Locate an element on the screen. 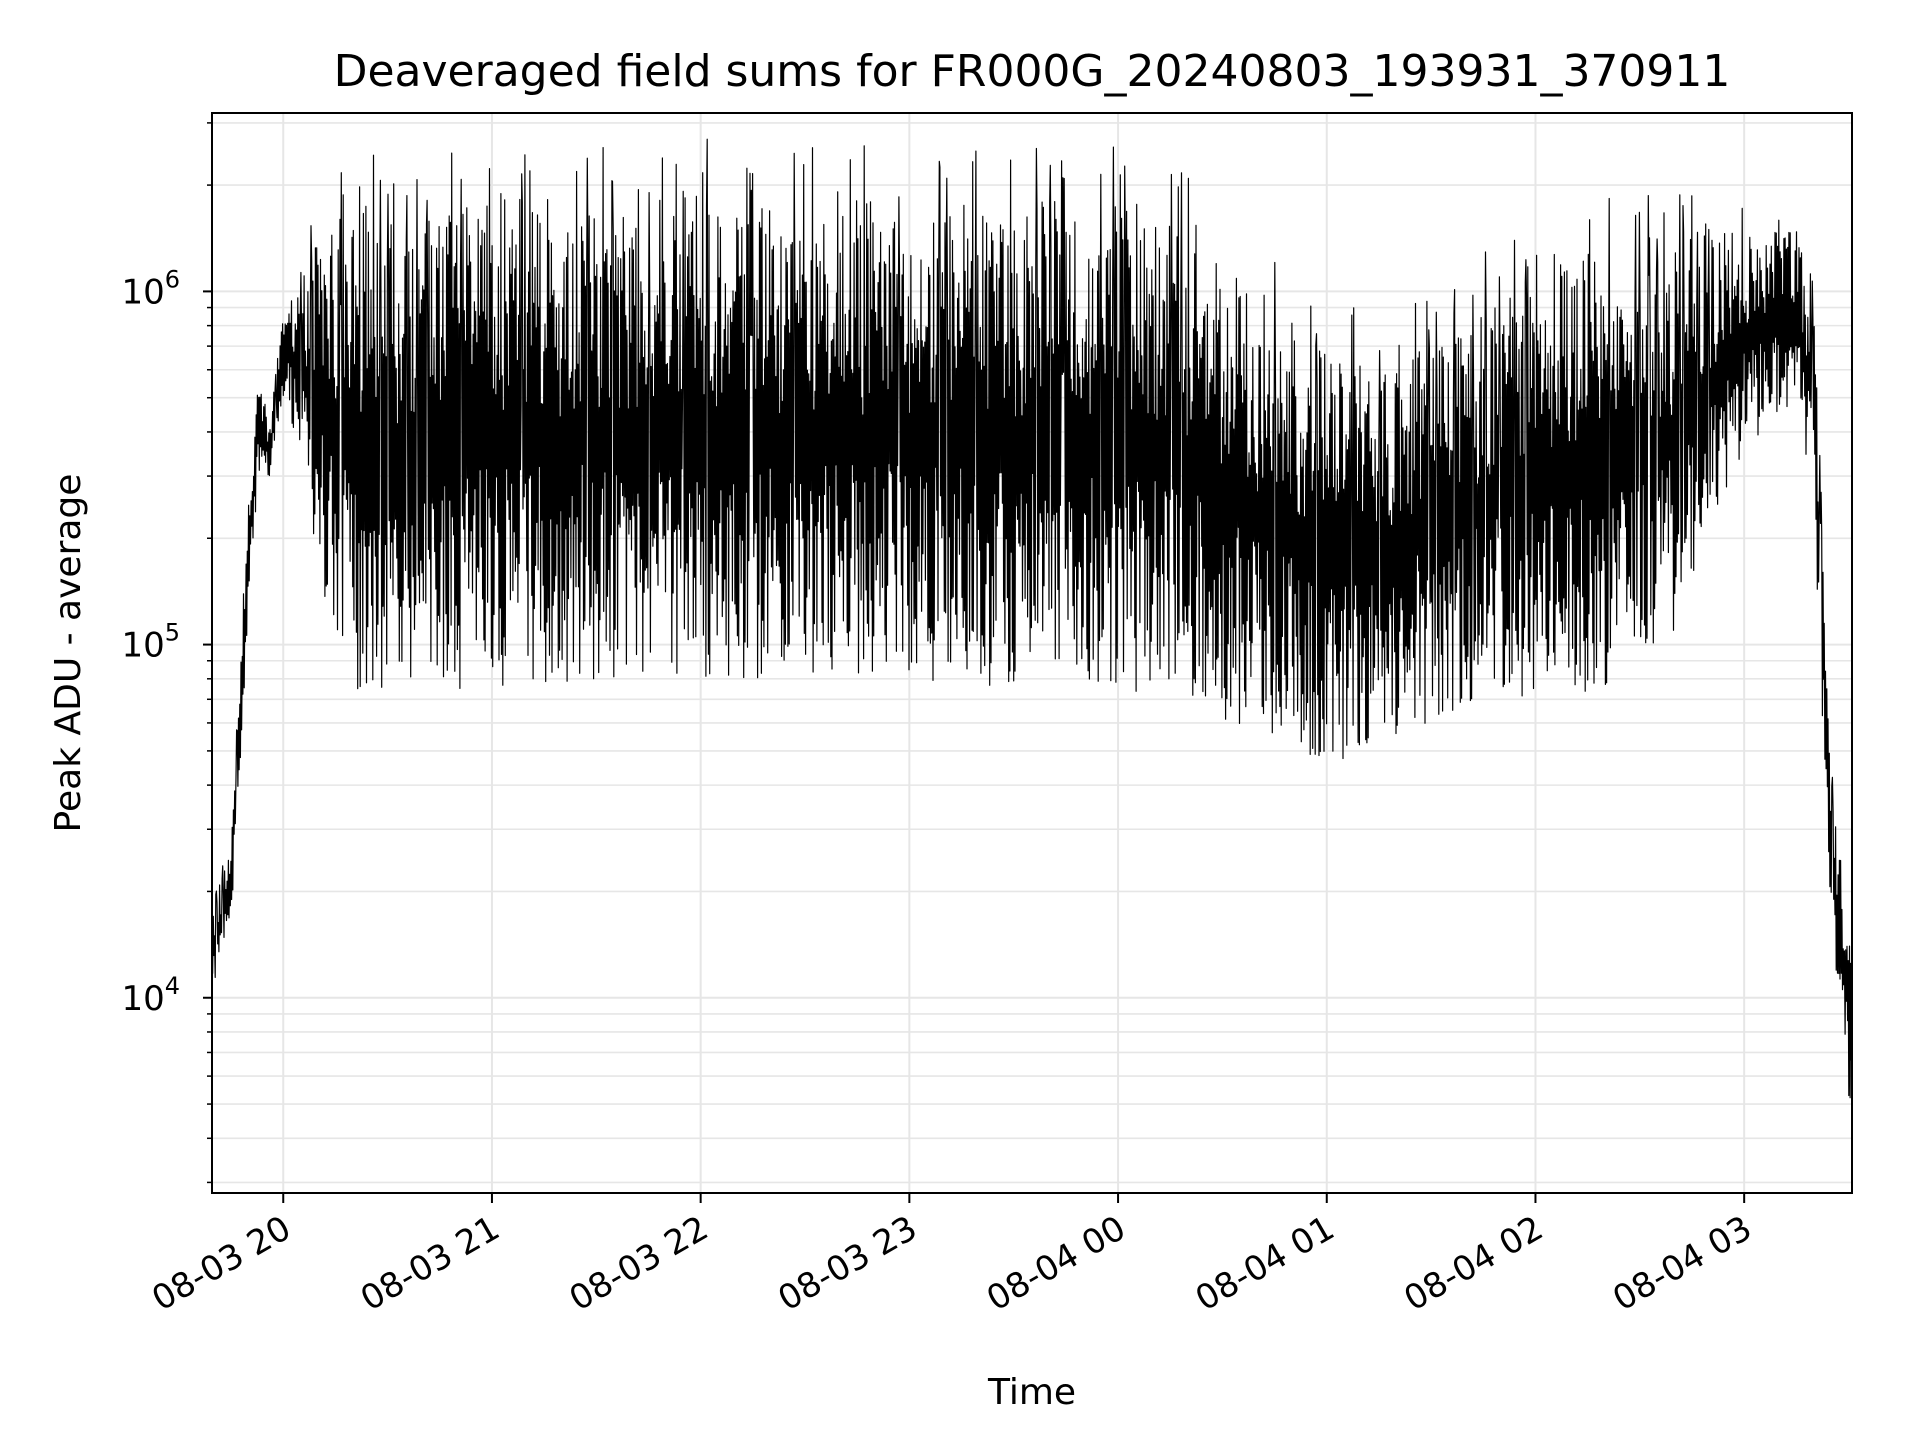  y-axis-label: Peak ADU - average is located at coordinates (68, 653).